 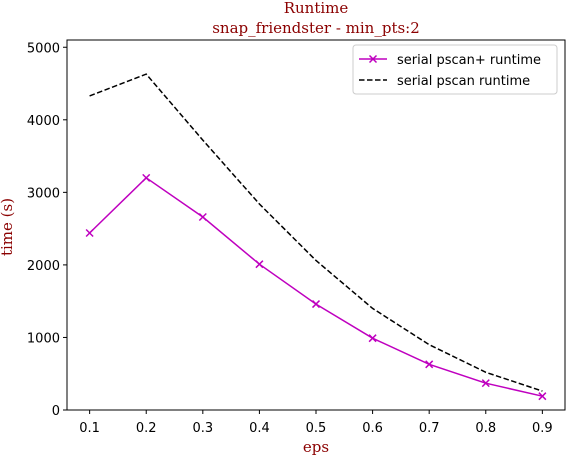 What do you see at coordinates (316, 447) in the screenshot?
I see `x-axis-label: eps` at bounding box center [316, 447].